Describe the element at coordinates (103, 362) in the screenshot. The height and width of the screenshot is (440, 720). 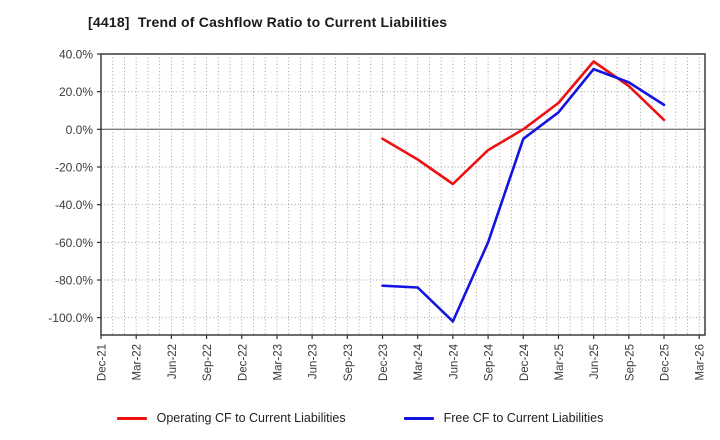
I see `x-tick-label: Dec-21` at that location.